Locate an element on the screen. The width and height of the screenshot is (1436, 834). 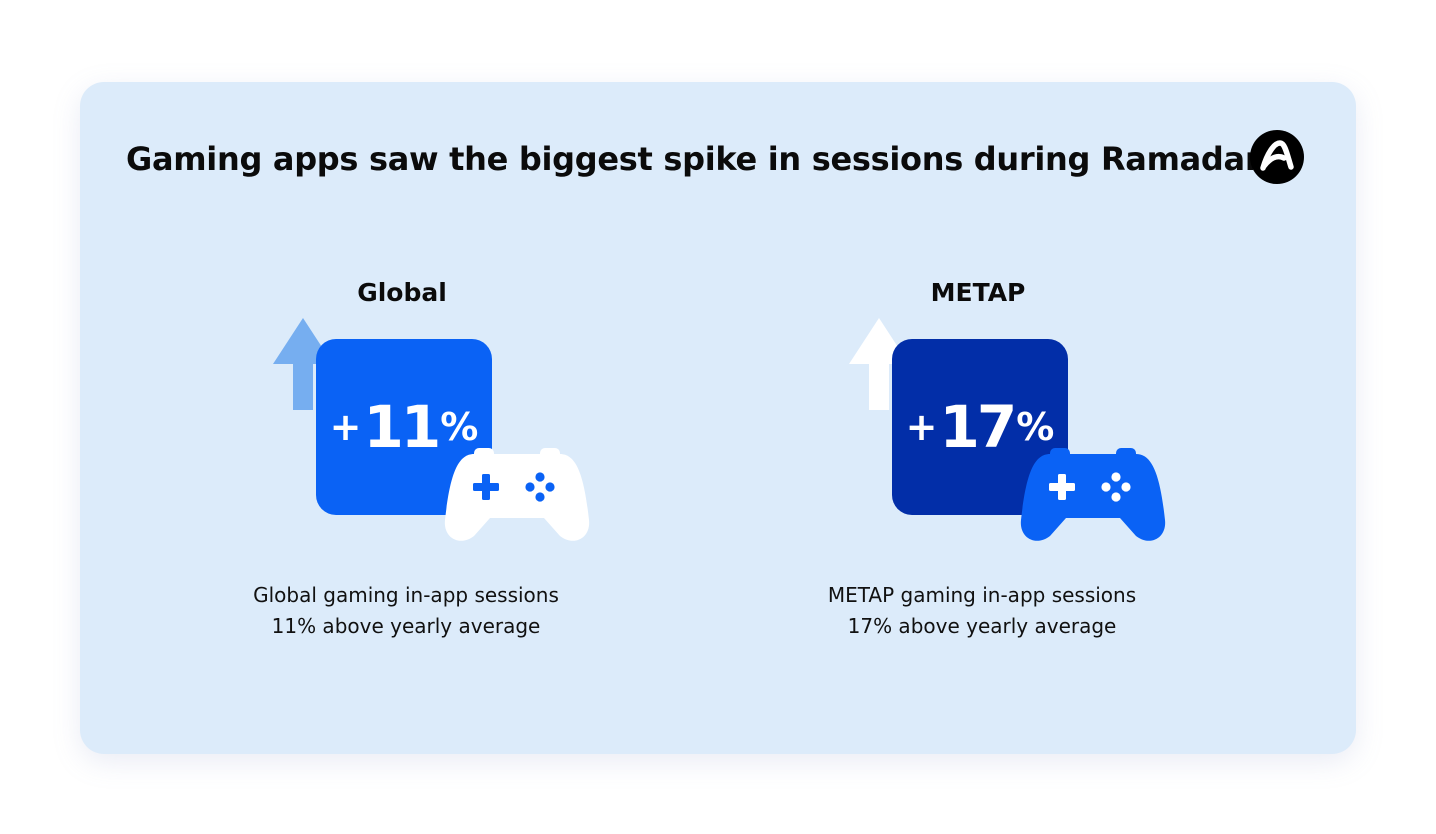
stat-value: 11 is located at coordinates (402, 427).